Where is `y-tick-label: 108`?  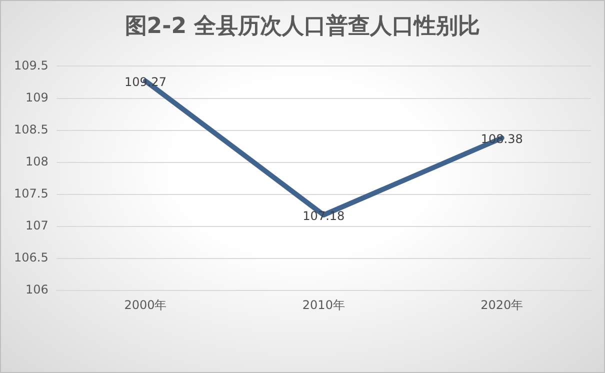
y-tick-label: 108 is located at coordinates (36, 161).